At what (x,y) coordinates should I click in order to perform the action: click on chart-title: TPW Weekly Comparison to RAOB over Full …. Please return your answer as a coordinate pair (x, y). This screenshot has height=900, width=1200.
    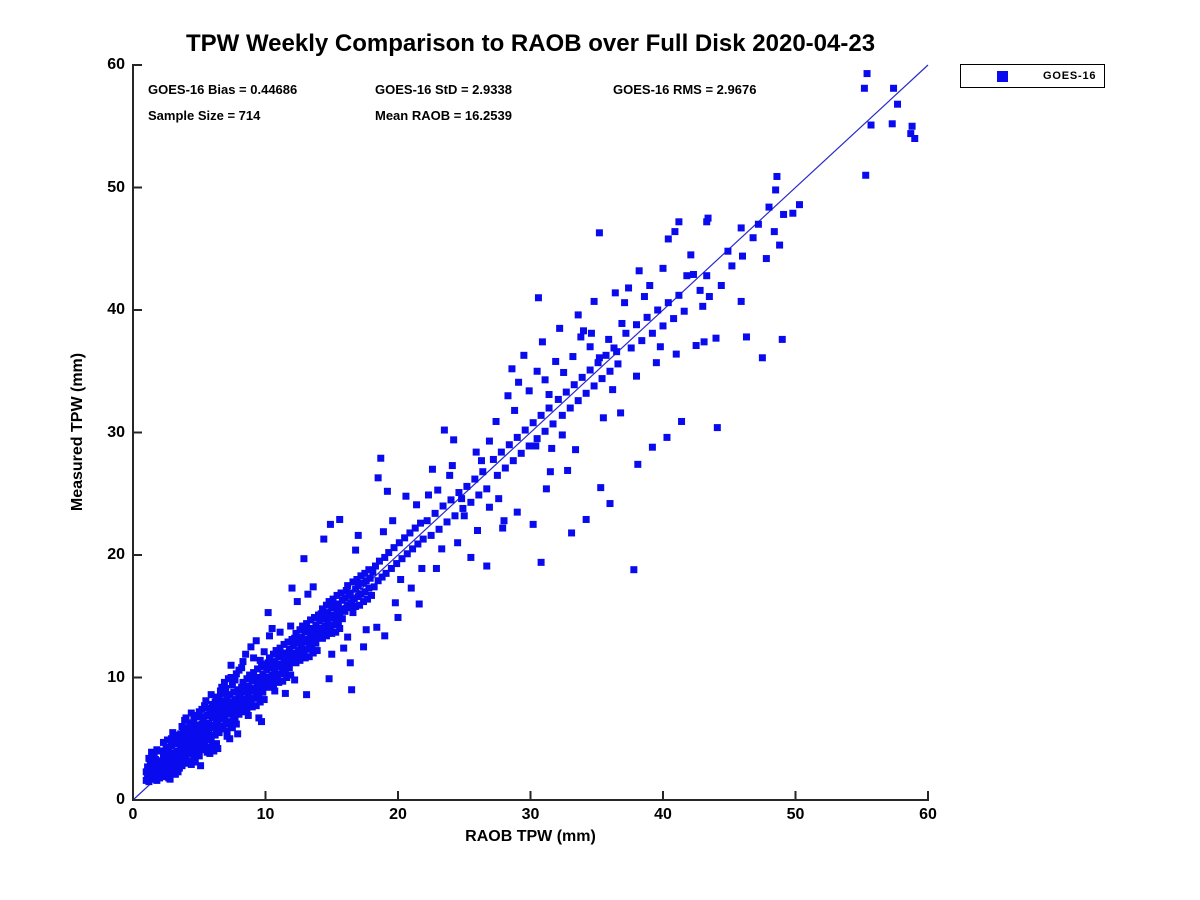
    Looking at the image, I should click on (530, 43).